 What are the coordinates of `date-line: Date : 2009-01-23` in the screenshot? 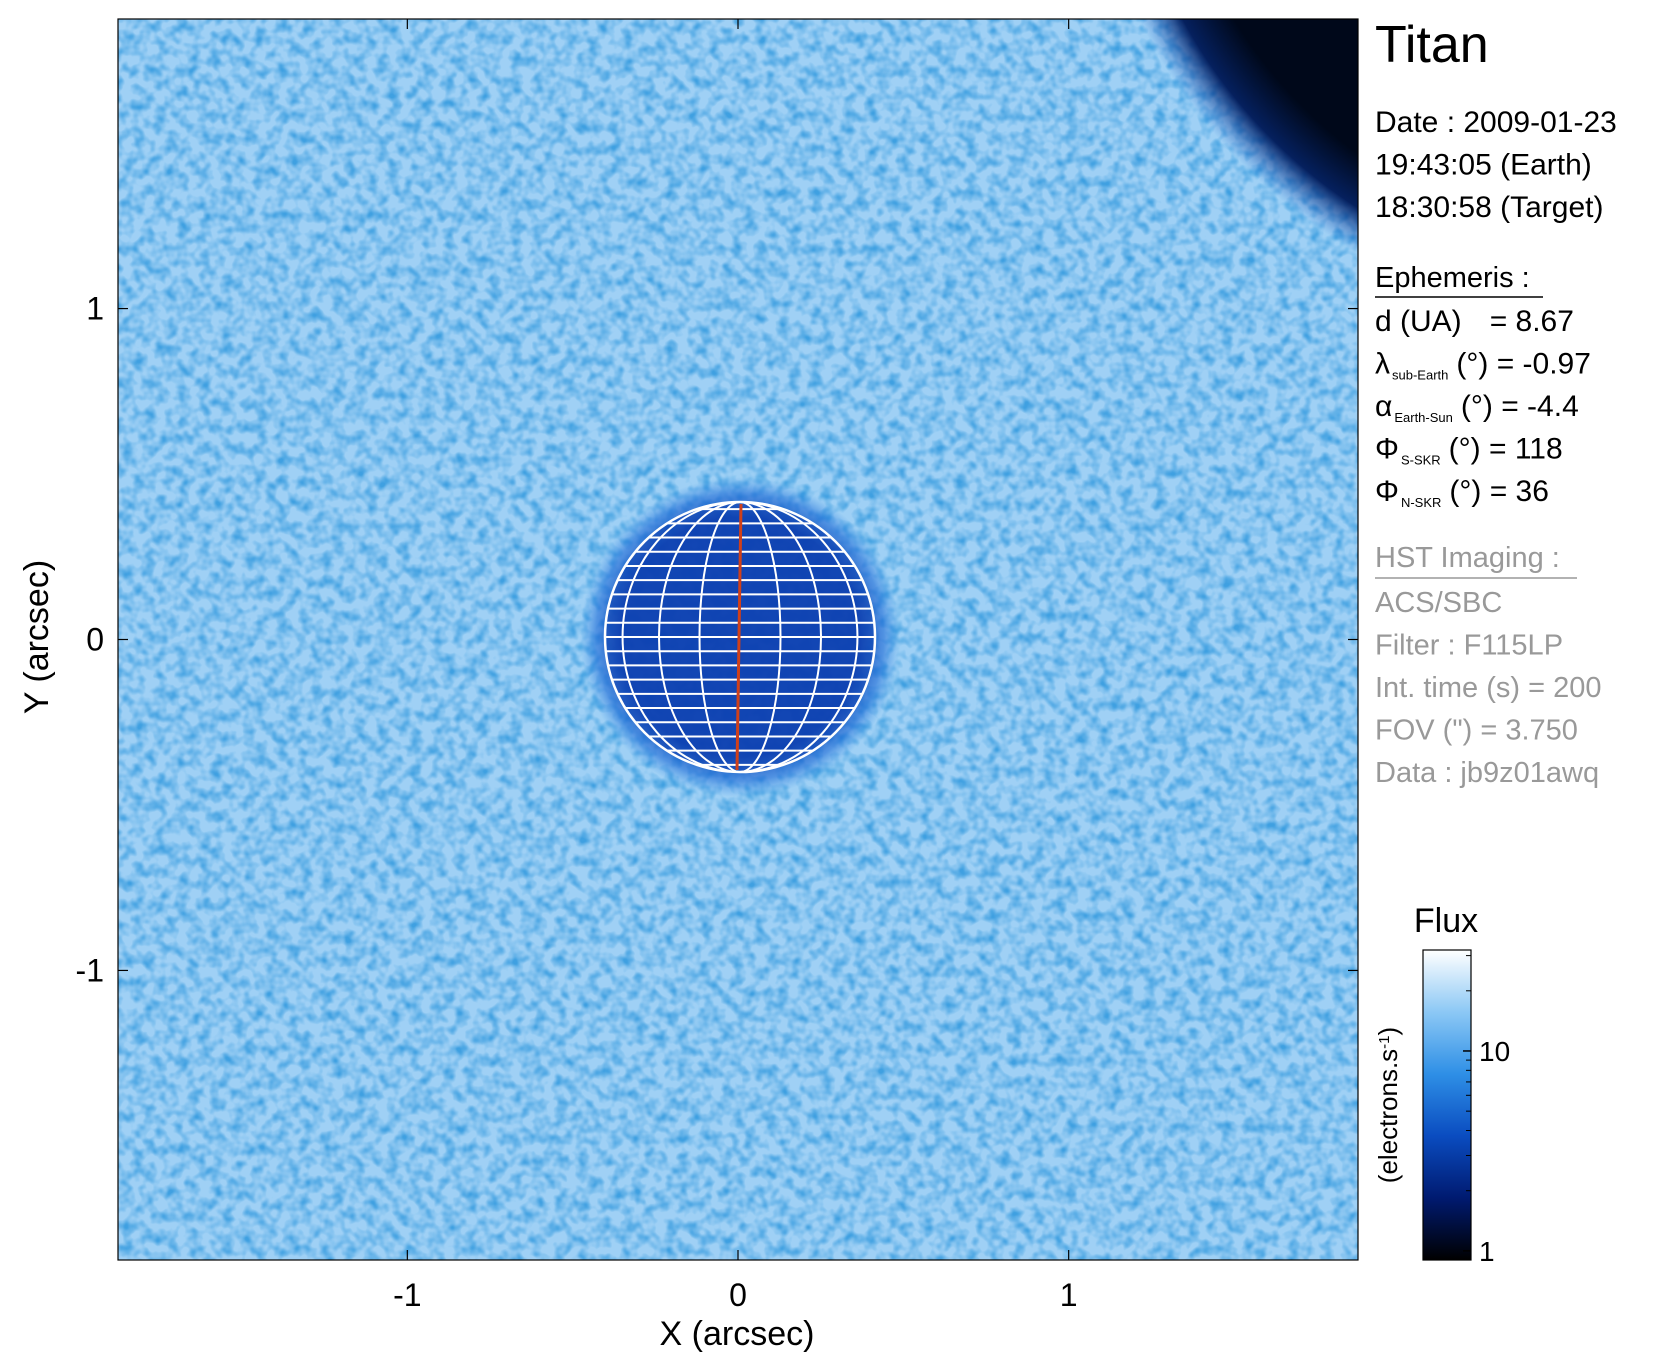 It's located at (1496, 122).